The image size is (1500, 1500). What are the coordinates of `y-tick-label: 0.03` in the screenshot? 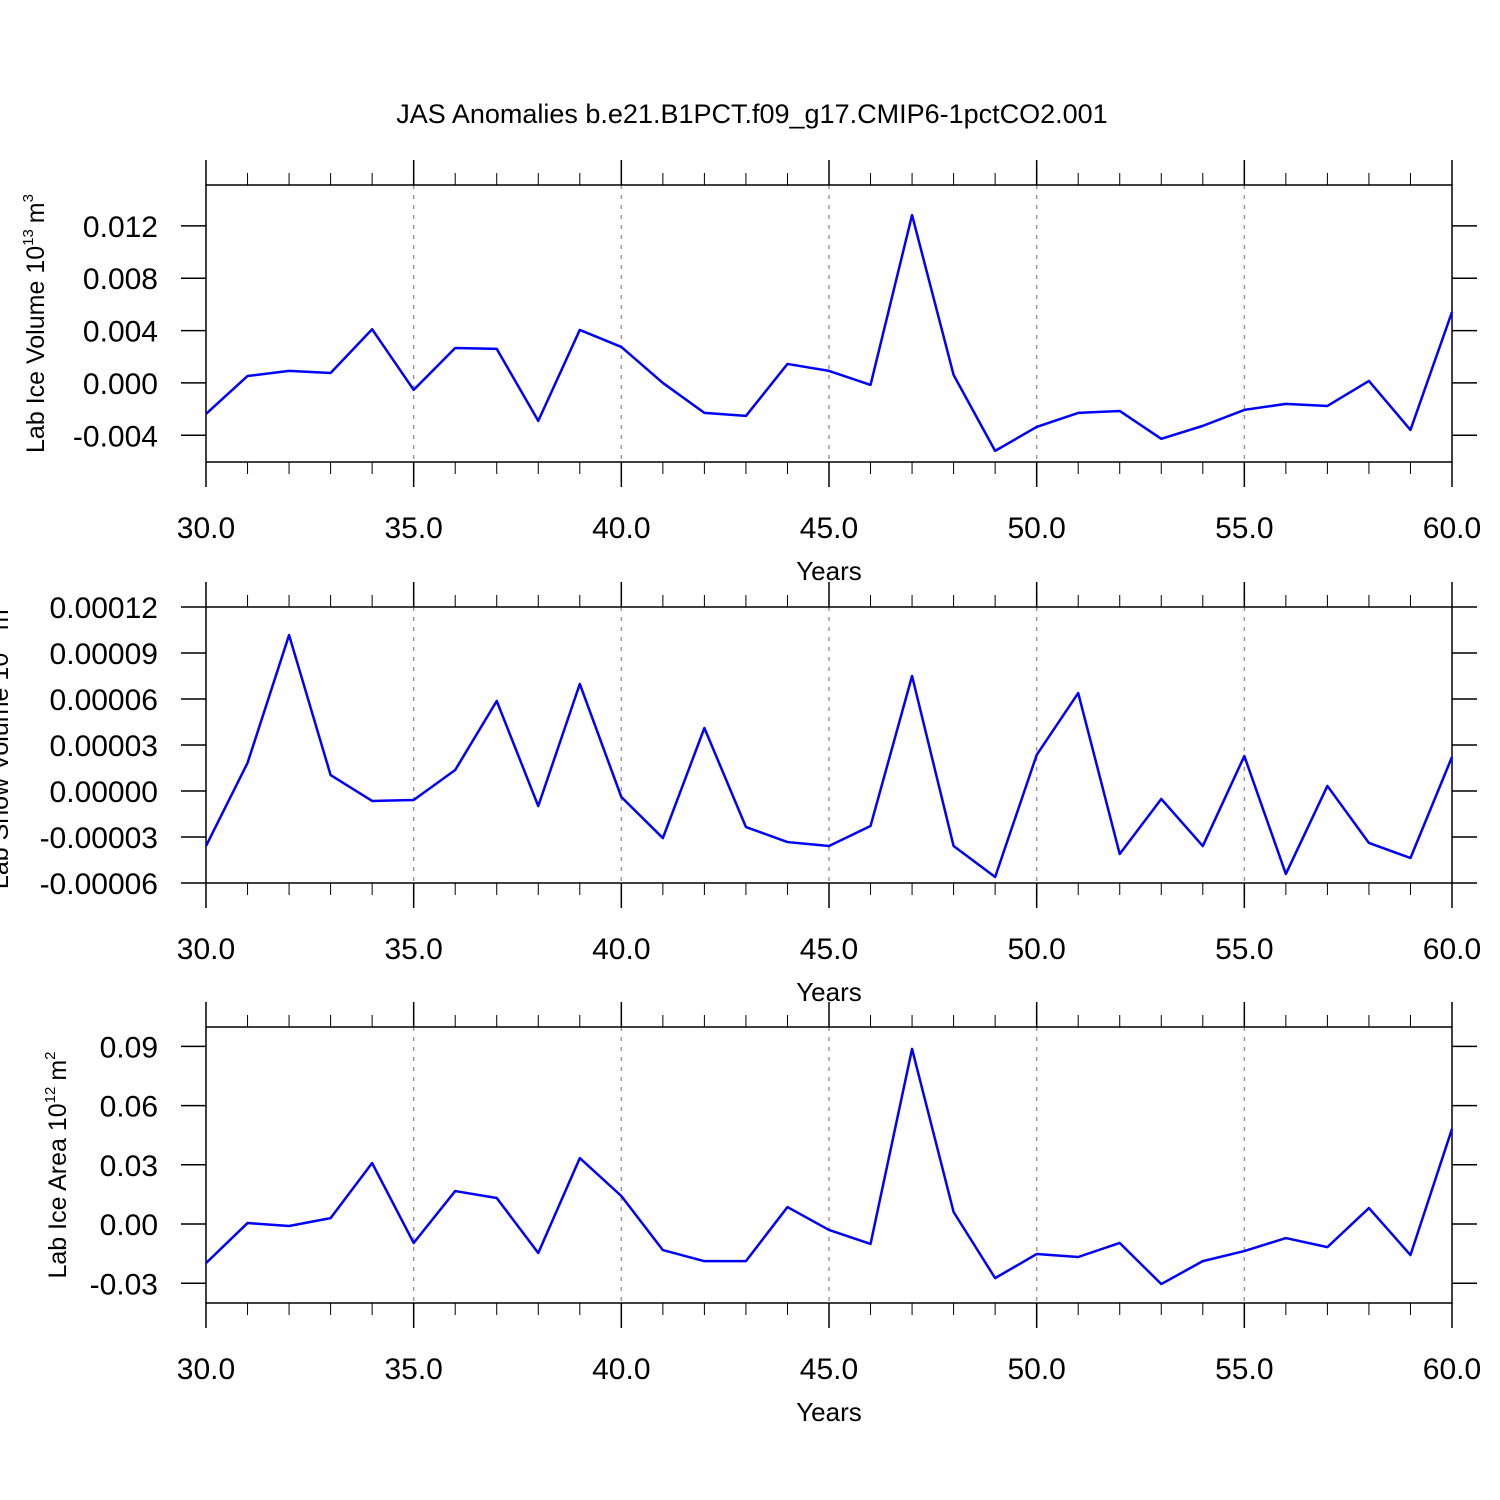 It's located at (129, 1166).